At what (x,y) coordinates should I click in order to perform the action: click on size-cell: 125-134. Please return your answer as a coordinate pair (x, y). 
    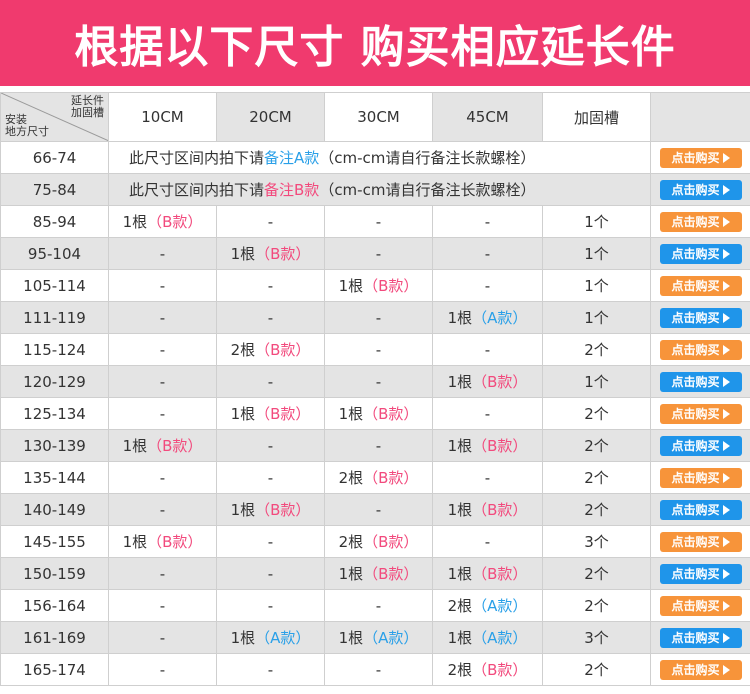
    Looking at the image, I should click on (54, 413).